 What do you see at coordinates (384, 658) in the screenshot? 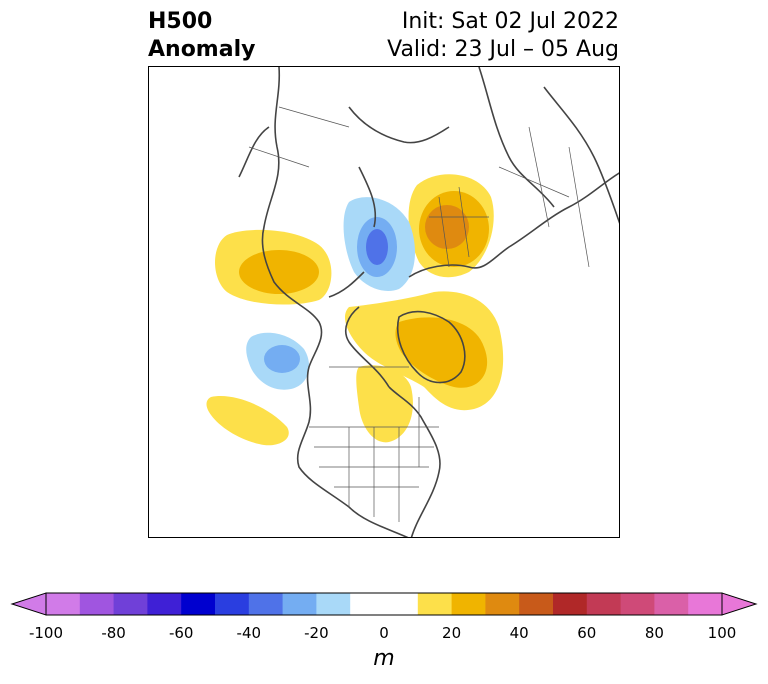
I see `colorbar-unit: m` at bounding box center [384, 658].